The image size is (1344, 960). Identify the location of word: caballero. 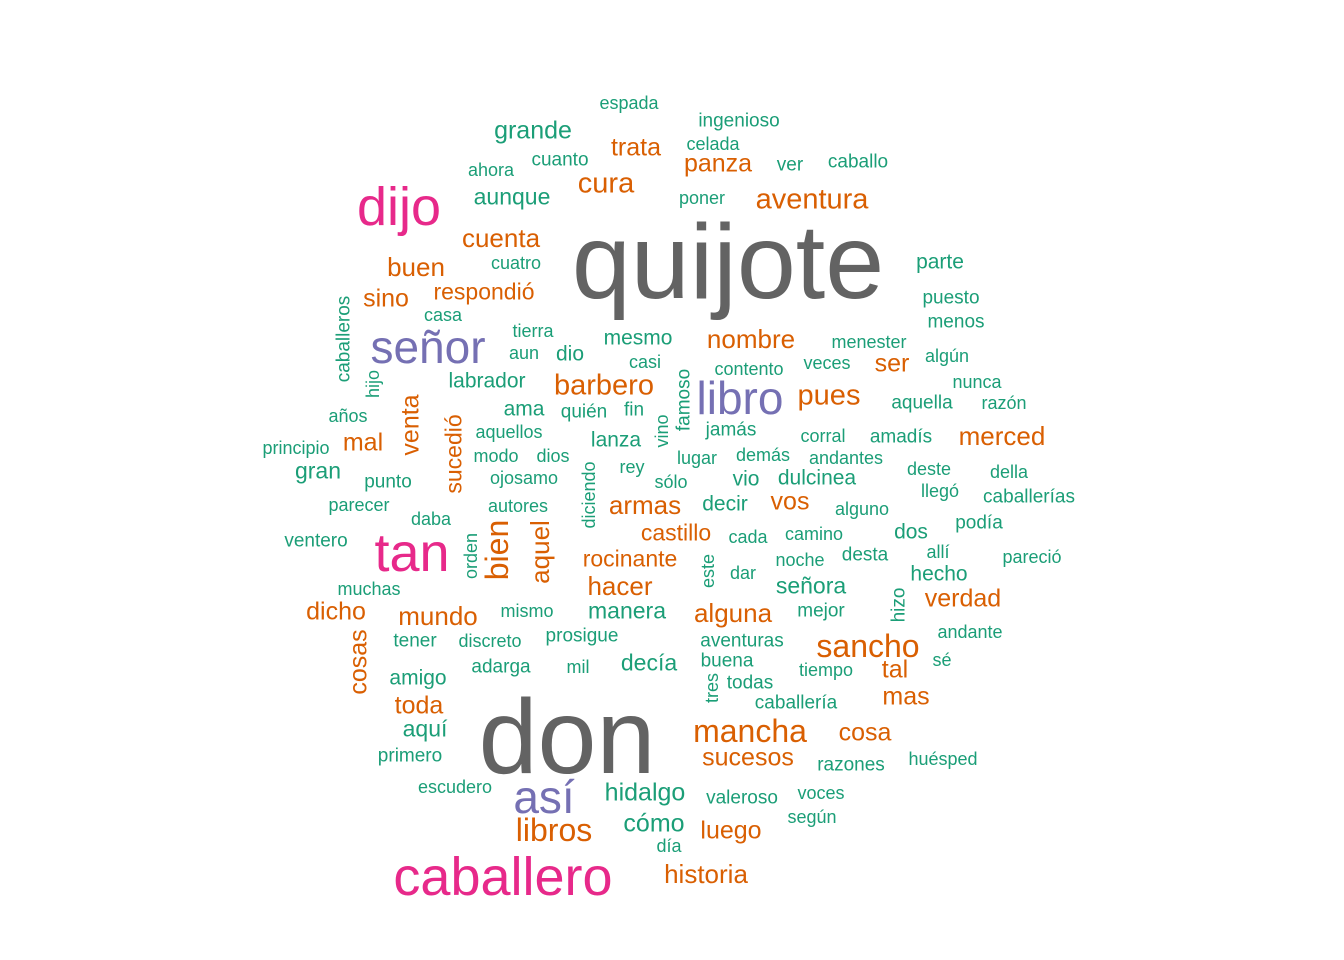
(503, 877).